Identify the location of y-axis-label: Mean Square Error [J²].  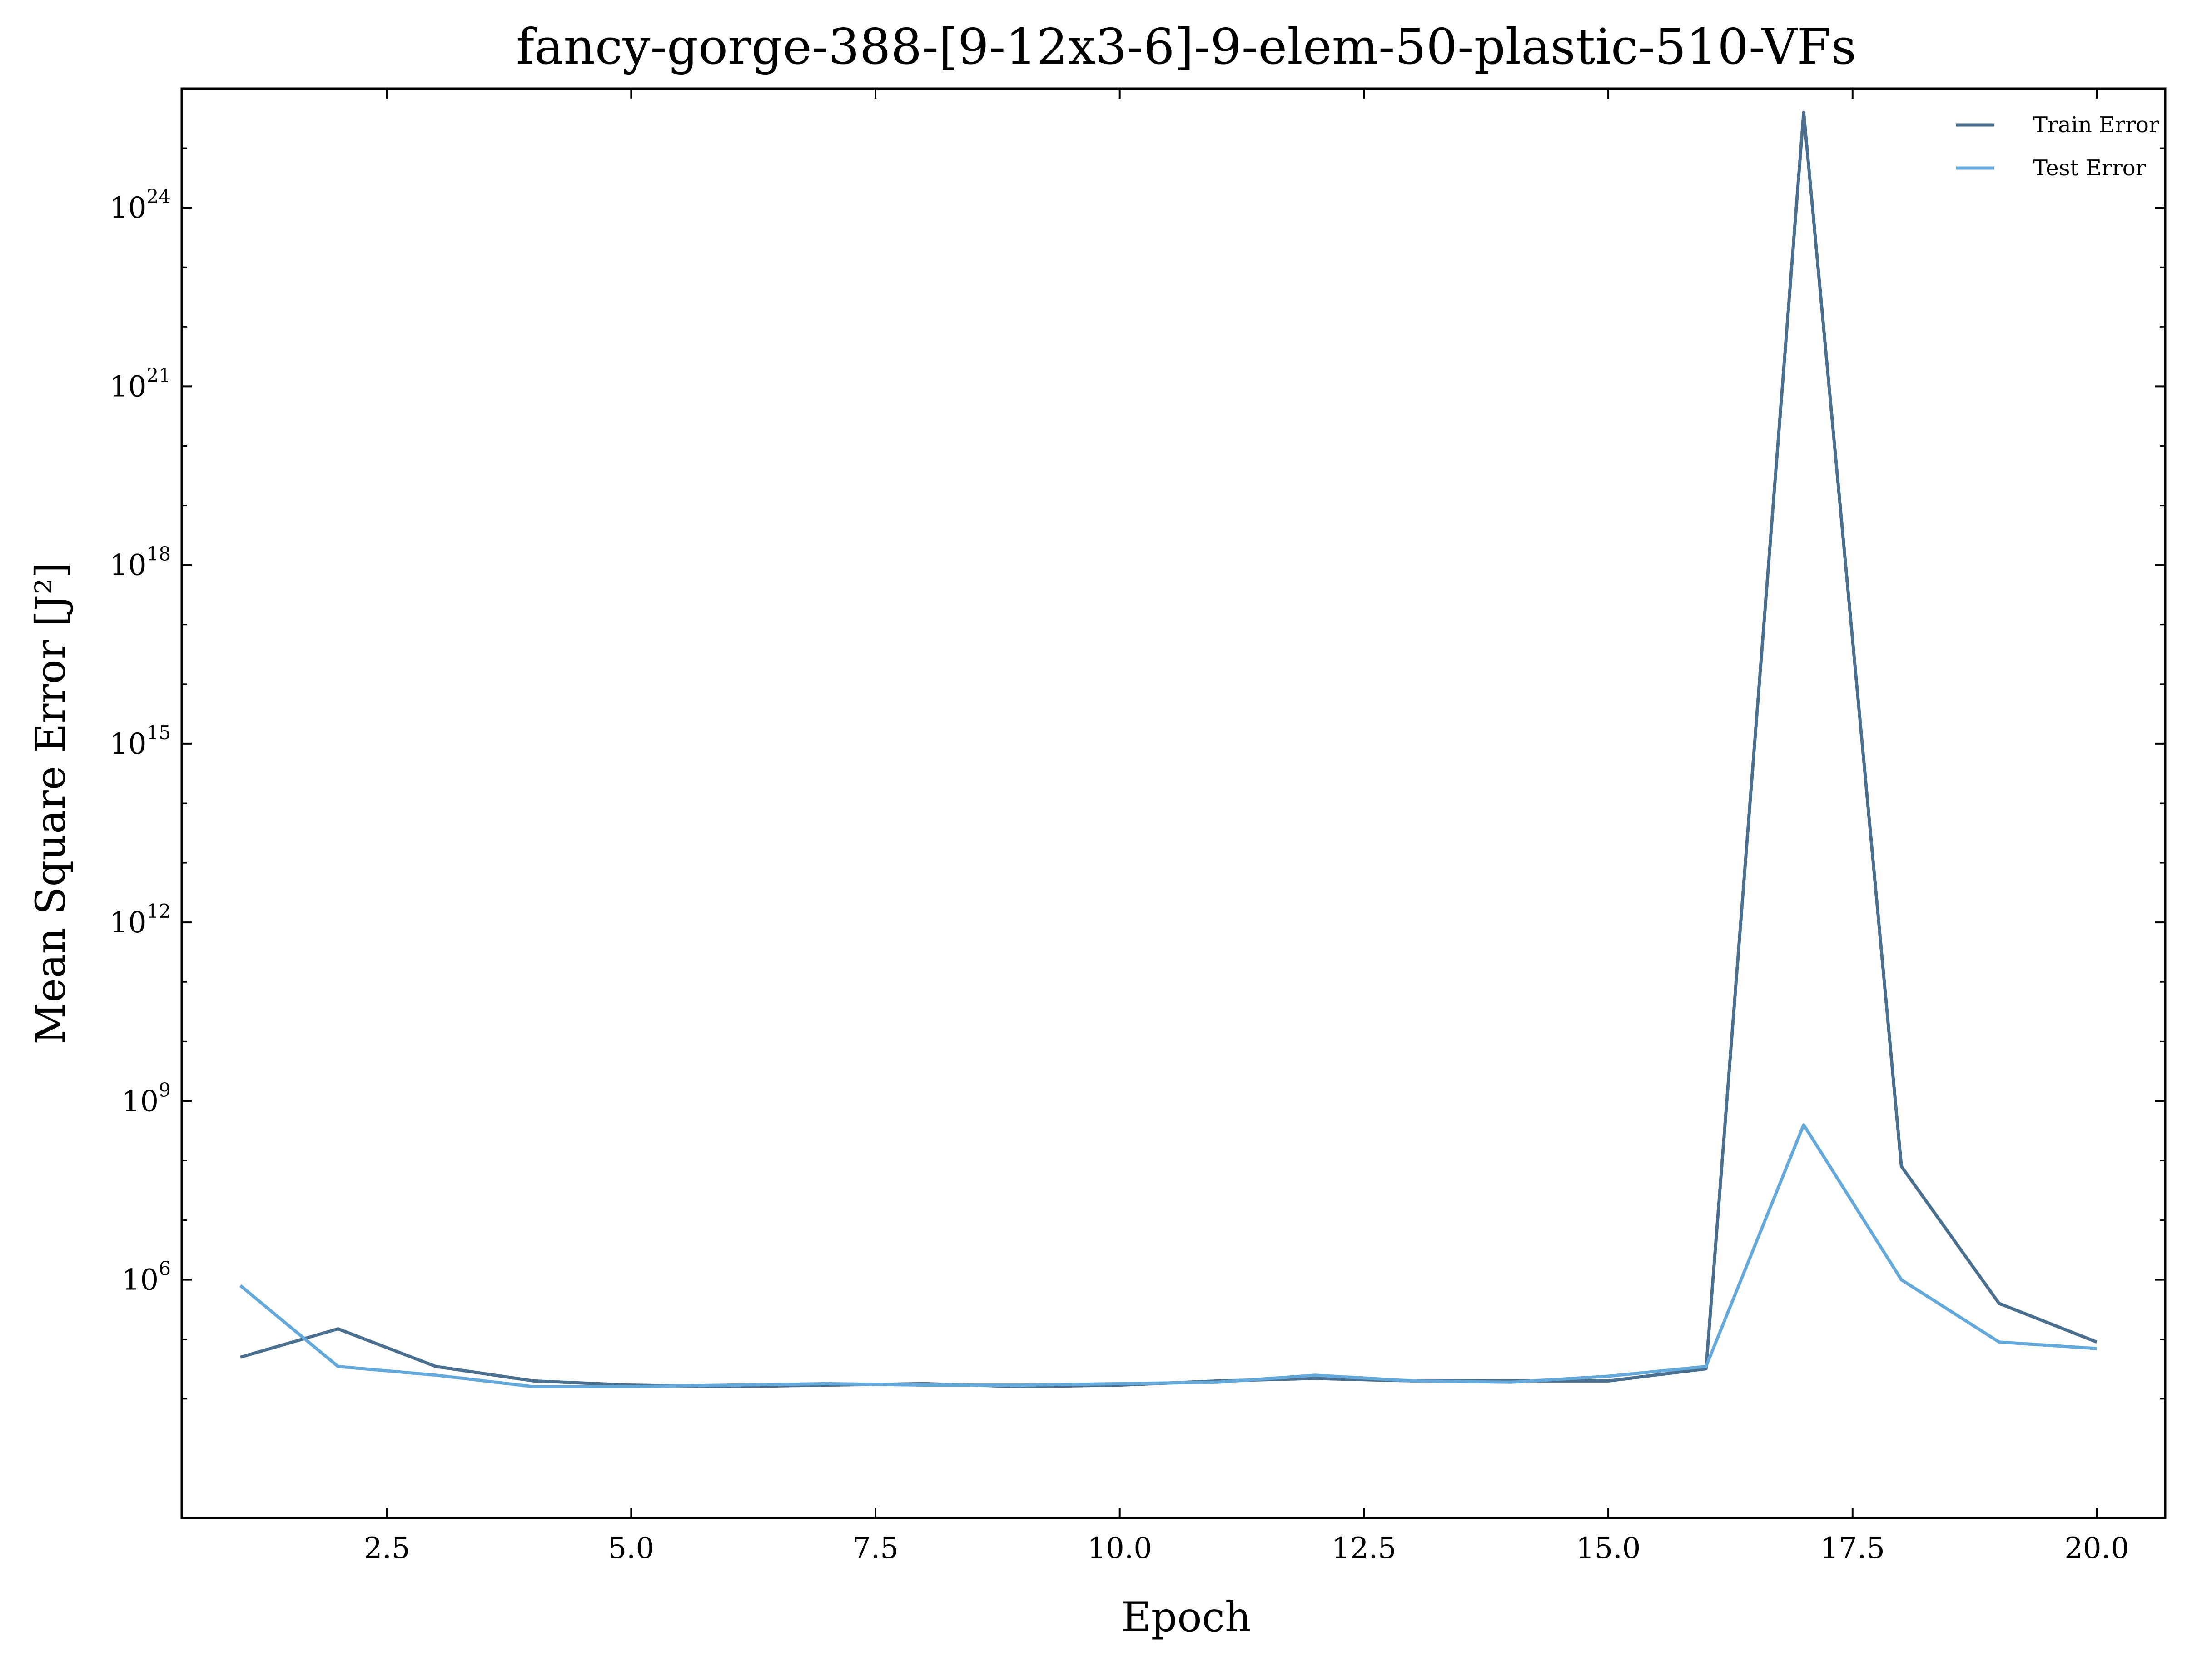
(51, 803).